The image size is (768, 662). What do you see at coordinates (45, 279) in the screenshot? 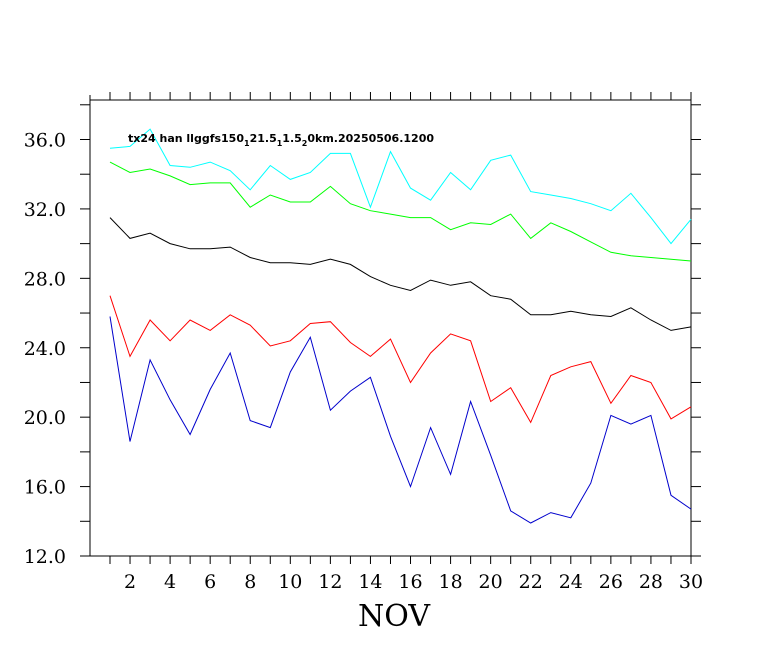
I see `y-tick-label: 28.0` at bounding box center [45, 279].